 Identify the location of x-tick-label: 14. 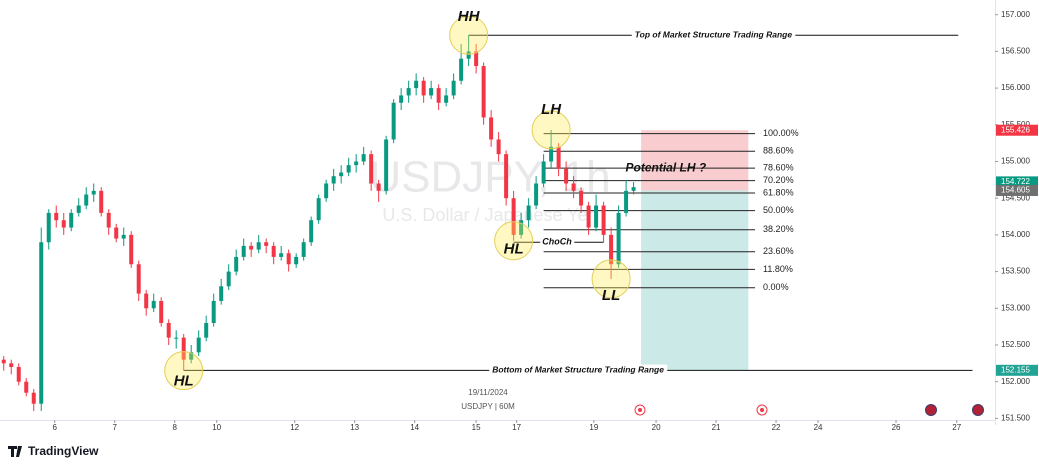
(414, 427).